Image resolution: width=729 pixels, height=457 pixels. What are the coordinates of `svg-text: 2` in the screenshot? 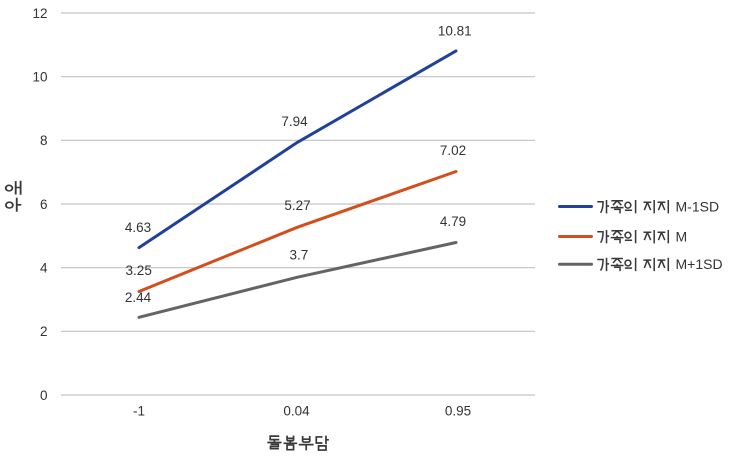 It's located at (44, 331).